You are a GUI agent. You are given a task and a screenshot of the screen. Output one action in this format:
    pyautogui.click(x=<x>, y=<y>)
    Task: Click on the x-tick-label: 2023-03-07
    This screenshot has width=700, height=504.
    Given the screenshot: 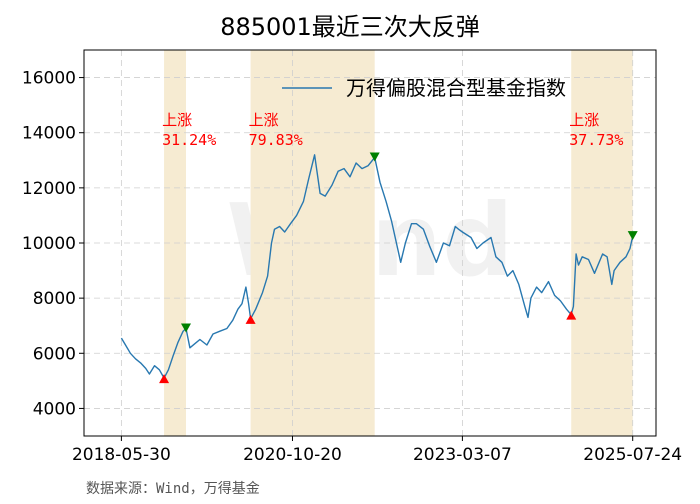 What is the action you would take?
    pyautogui.click(x=462, y=455)
    